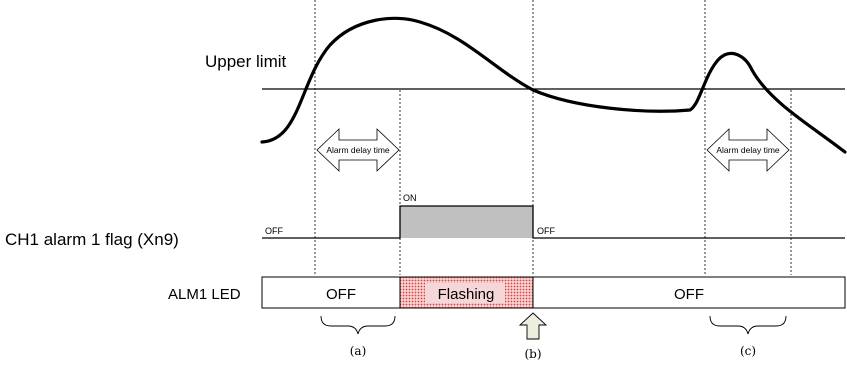 This screenshot has height=365, width=847. Describe the element at coordinates (546, 231) in the screenshot. I see `flag-off-after-label: OFF` at that location.